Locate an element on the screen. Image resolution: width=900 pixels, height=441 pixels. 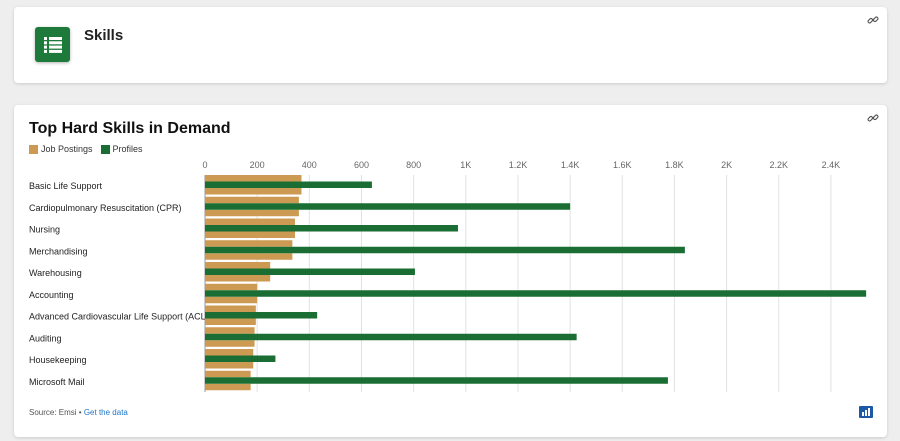
legend-label-profiles: Profiles is located at coordinates (127, 149).